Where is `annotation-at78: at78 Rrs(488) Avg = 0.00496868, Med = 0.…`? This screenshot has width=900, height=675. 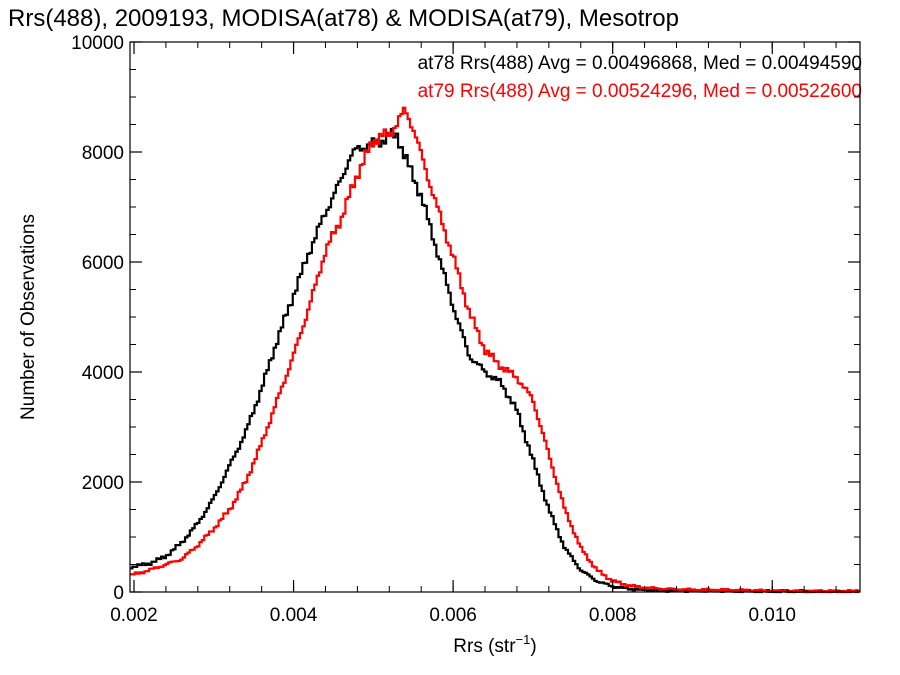 annotation-at78: at78 Rrs(488) Avg = 0.00496868, Med = 0.… is located at coordinates (640, 63).